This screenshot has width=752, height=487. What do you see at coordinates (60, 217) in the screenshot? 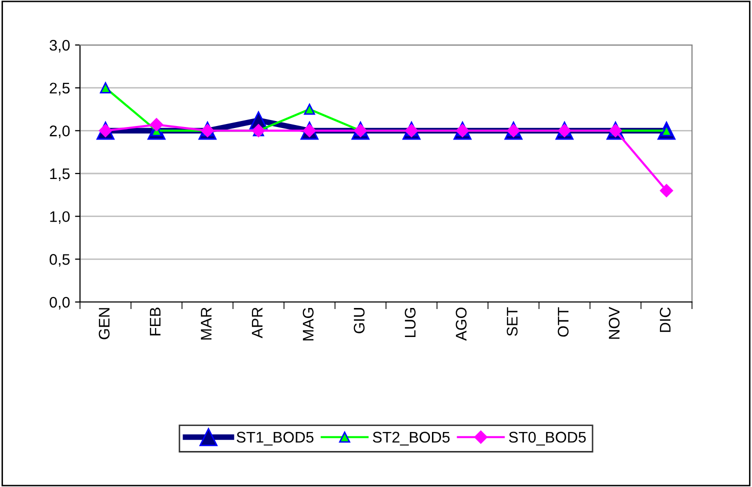
I see `y-tick-label: 1,0` at bounding box center [60, 217].